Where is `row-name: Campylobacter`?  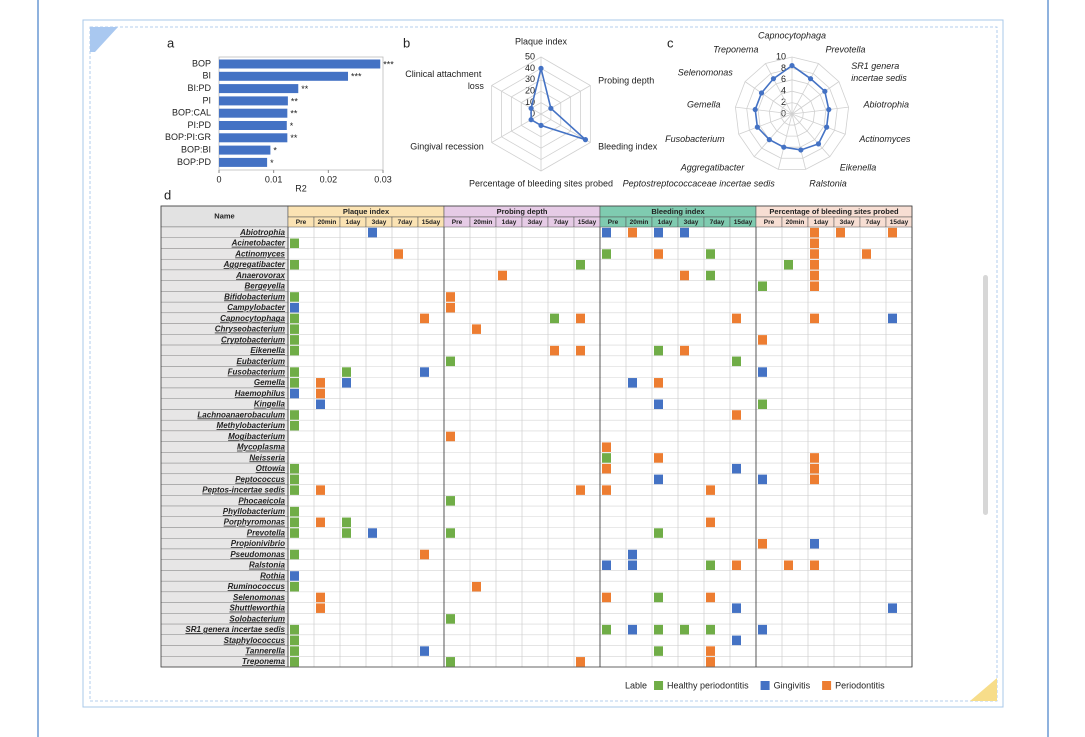
row-name: Campylobacter is located at coordinates (256, 307).